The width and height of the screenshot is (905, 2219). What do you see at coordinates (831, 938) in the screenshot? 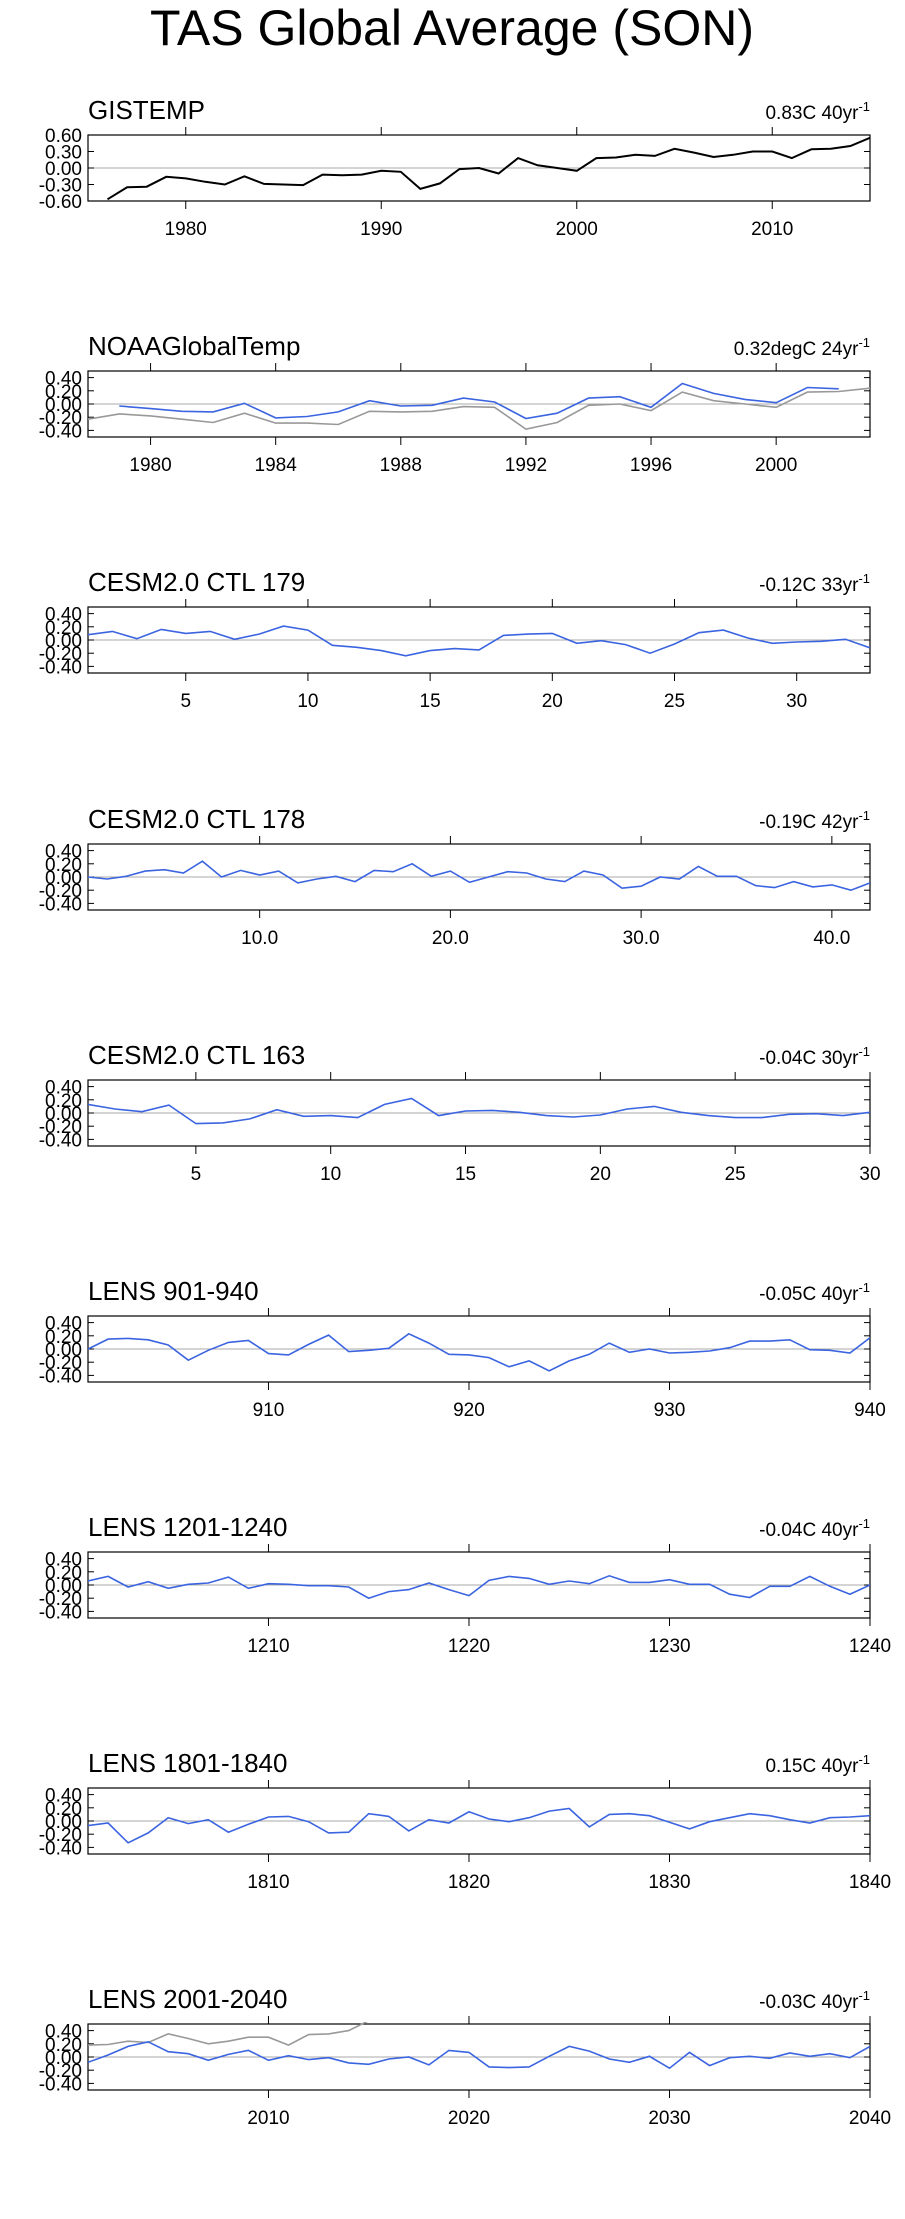
I see `x-tick-label: 40.0` at bounding box center [831, 938].